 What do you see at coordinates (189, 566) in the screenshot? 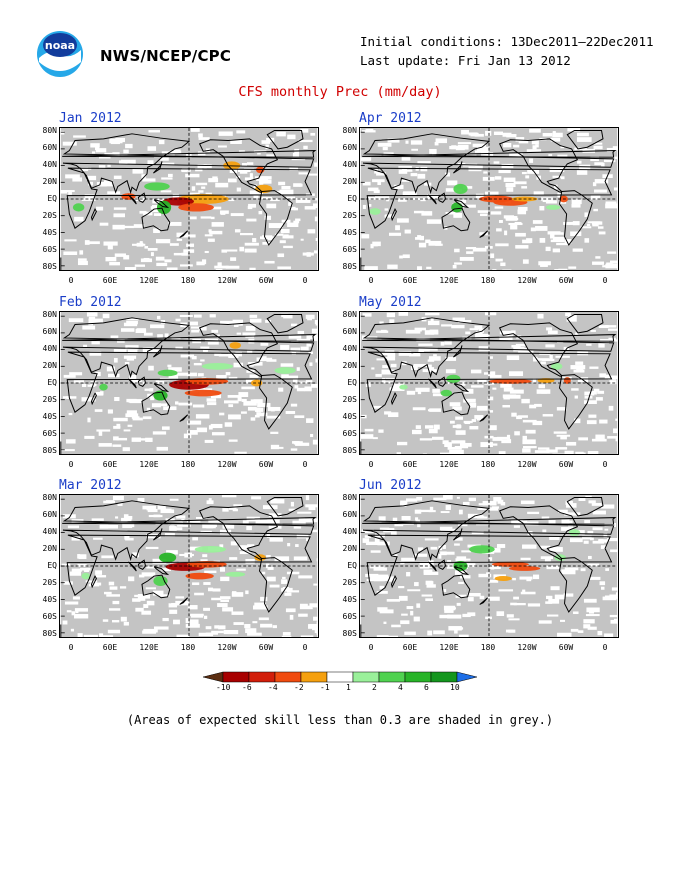
I see `map-mar` at bounding box center [189, 566].